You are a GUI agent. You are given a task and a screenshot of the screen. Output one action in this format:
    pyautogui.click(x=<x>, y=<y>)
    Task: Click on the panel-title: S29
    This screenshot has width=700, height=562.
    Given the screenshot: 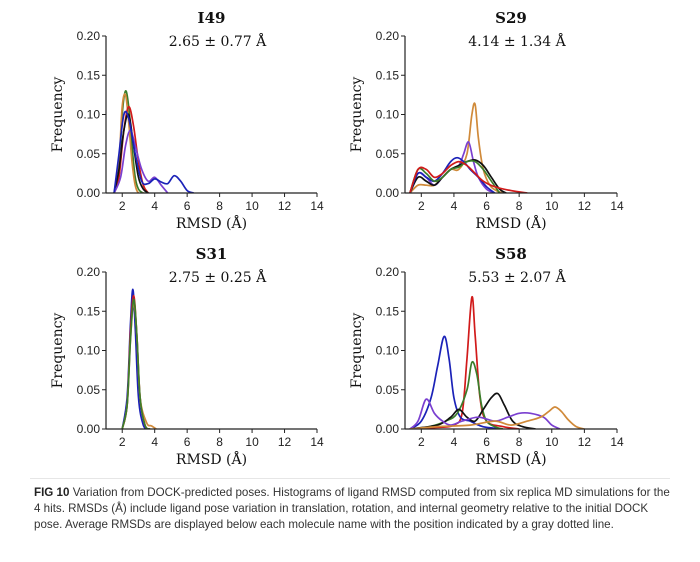 What is the action you would take?
    pyautogui.click(x=511, y=18)
    